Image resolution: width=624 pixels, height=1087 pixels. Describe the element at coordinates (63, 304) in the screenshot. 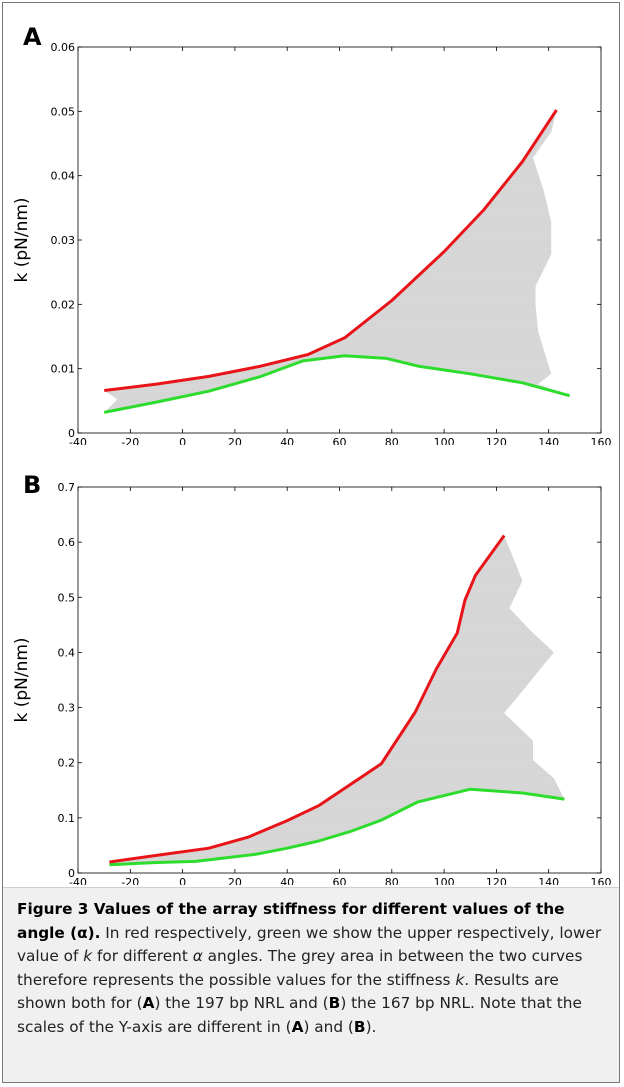

I see `panel-a-y-tick-label: 0.02` at that location.